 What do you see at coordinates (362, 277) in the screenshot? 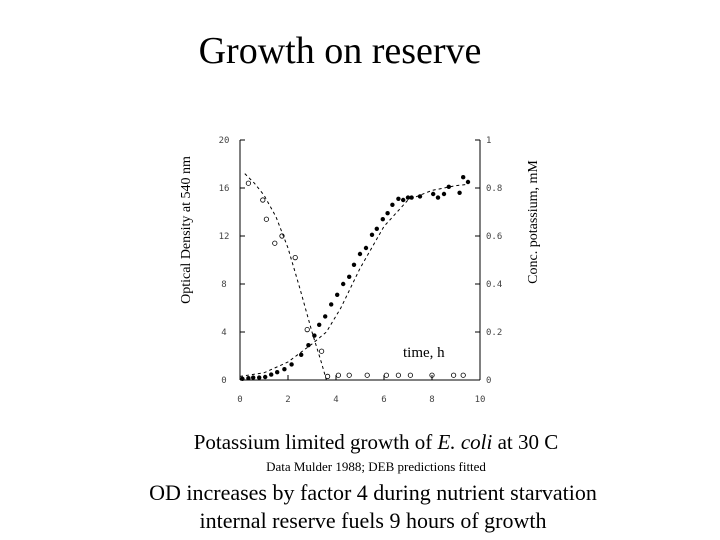
I see `potassium-fit-curve` at bounding box center [362, 277].